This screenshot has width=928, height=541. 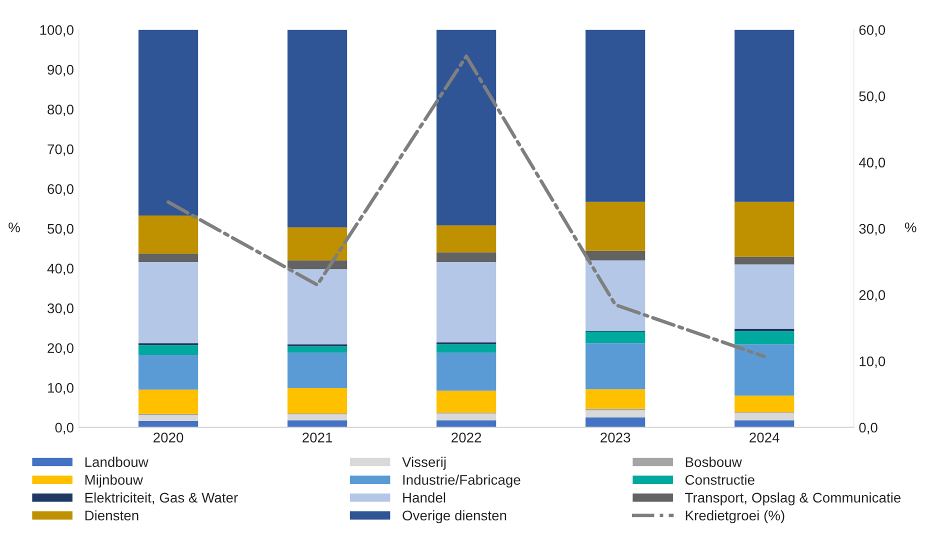 What do you see at coordinates (872, 97) in the screenshot?
I see `y2-tick-label: 50,0` at bounding box center [872, 97].